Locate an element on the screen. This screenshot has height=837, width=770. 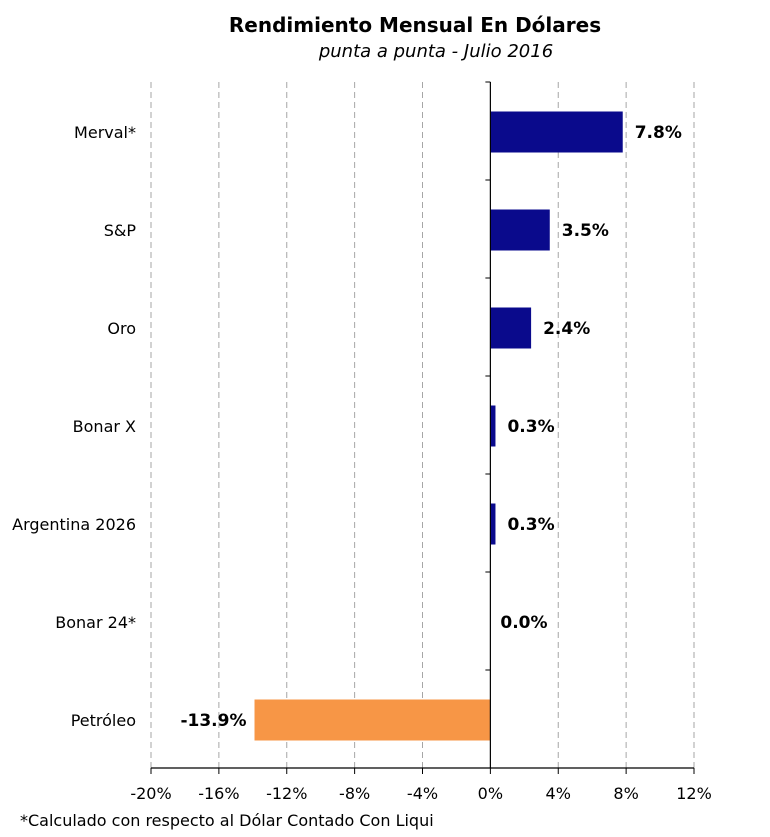
x-tick-label: -20% is located at coordinates (150, 793).